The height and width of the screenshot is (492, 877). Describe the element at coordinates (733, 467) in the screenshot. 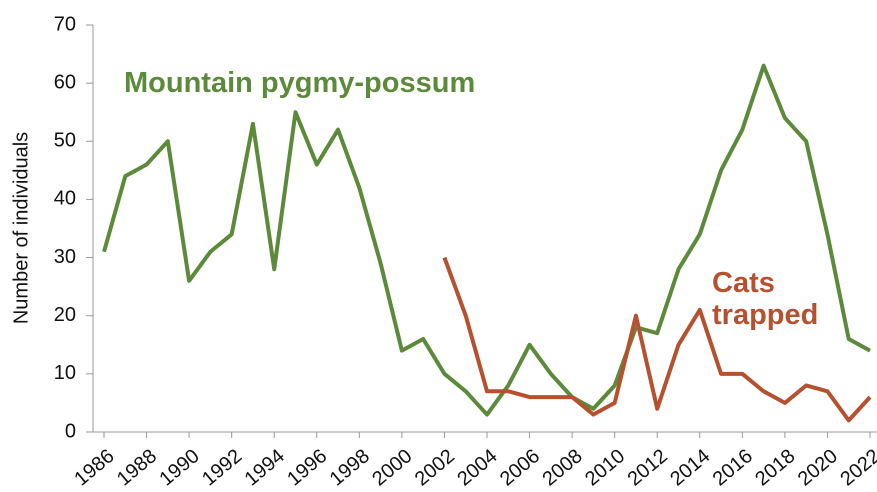

I see `x-tick-label: 2016` at that location.